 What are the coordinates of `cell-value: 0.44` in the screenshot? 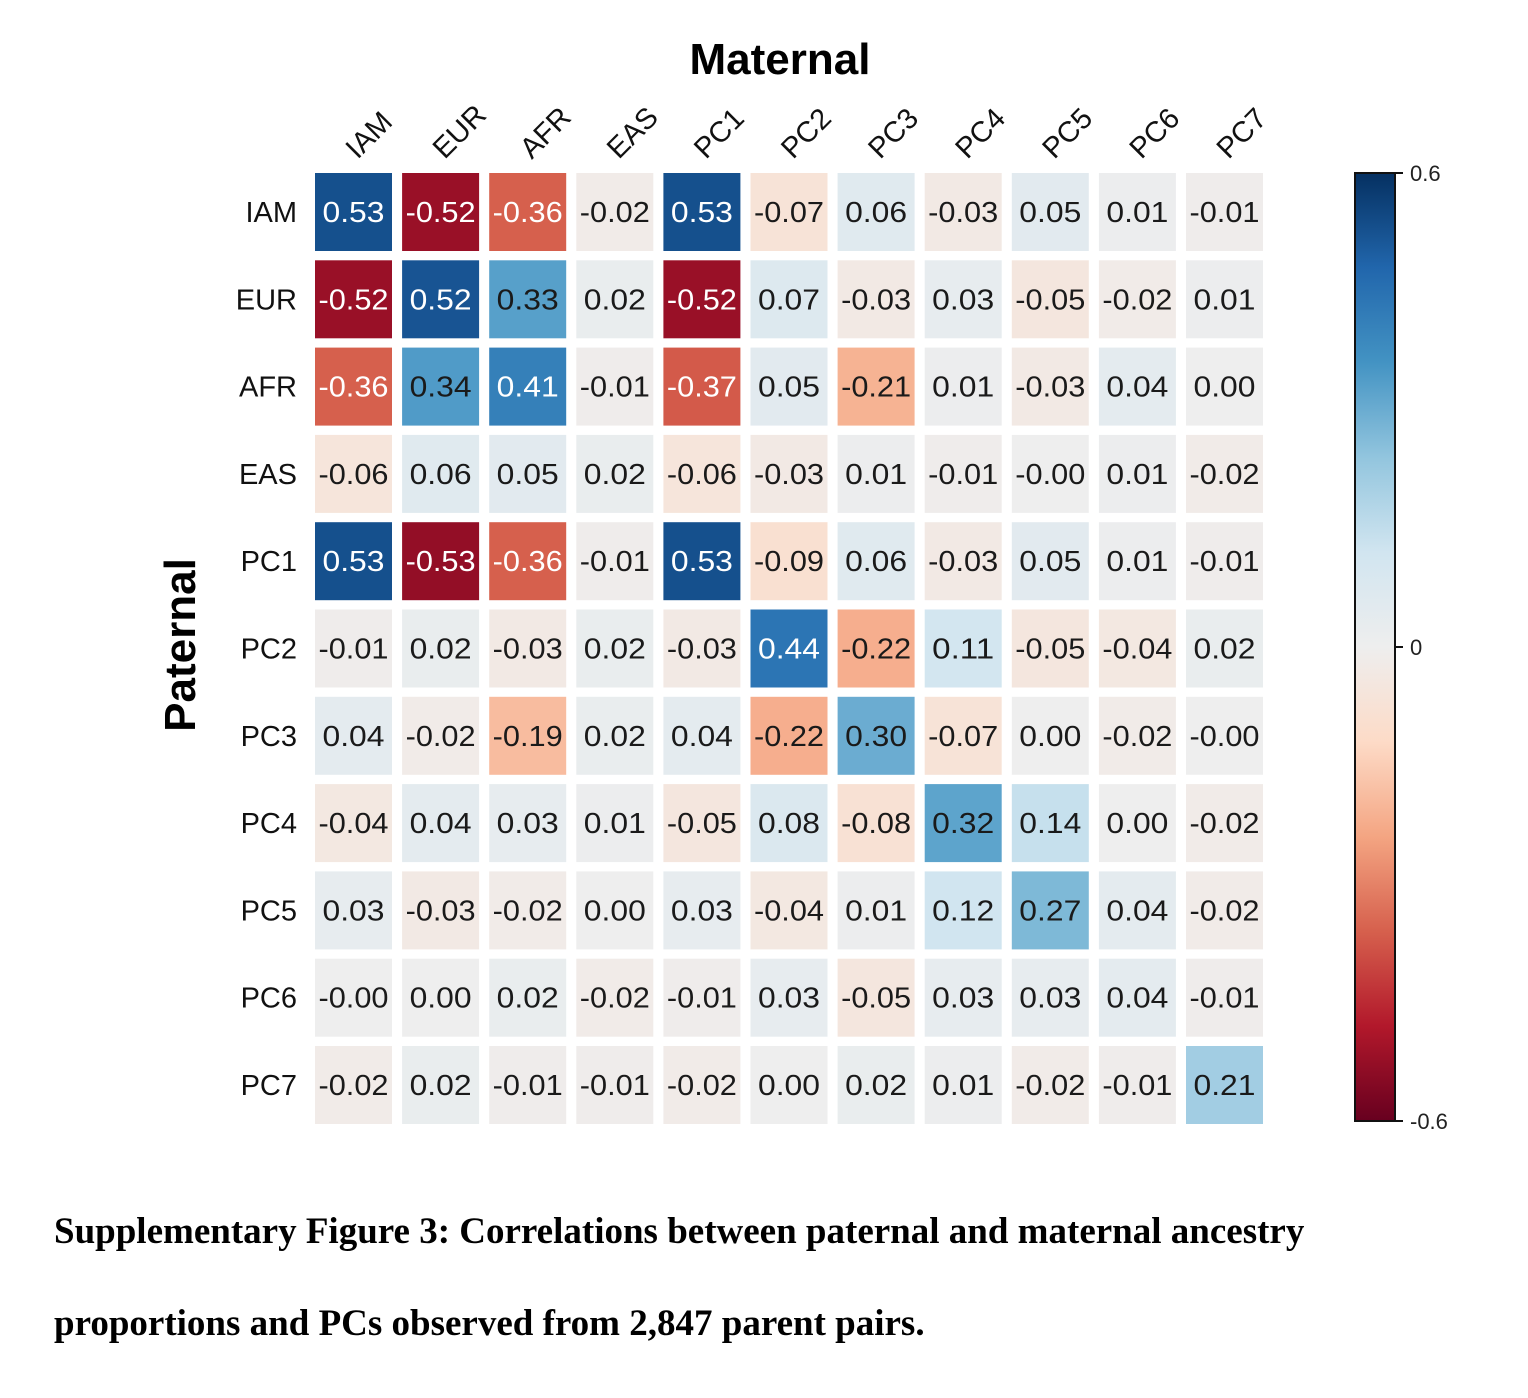 It's located at (789, 650).